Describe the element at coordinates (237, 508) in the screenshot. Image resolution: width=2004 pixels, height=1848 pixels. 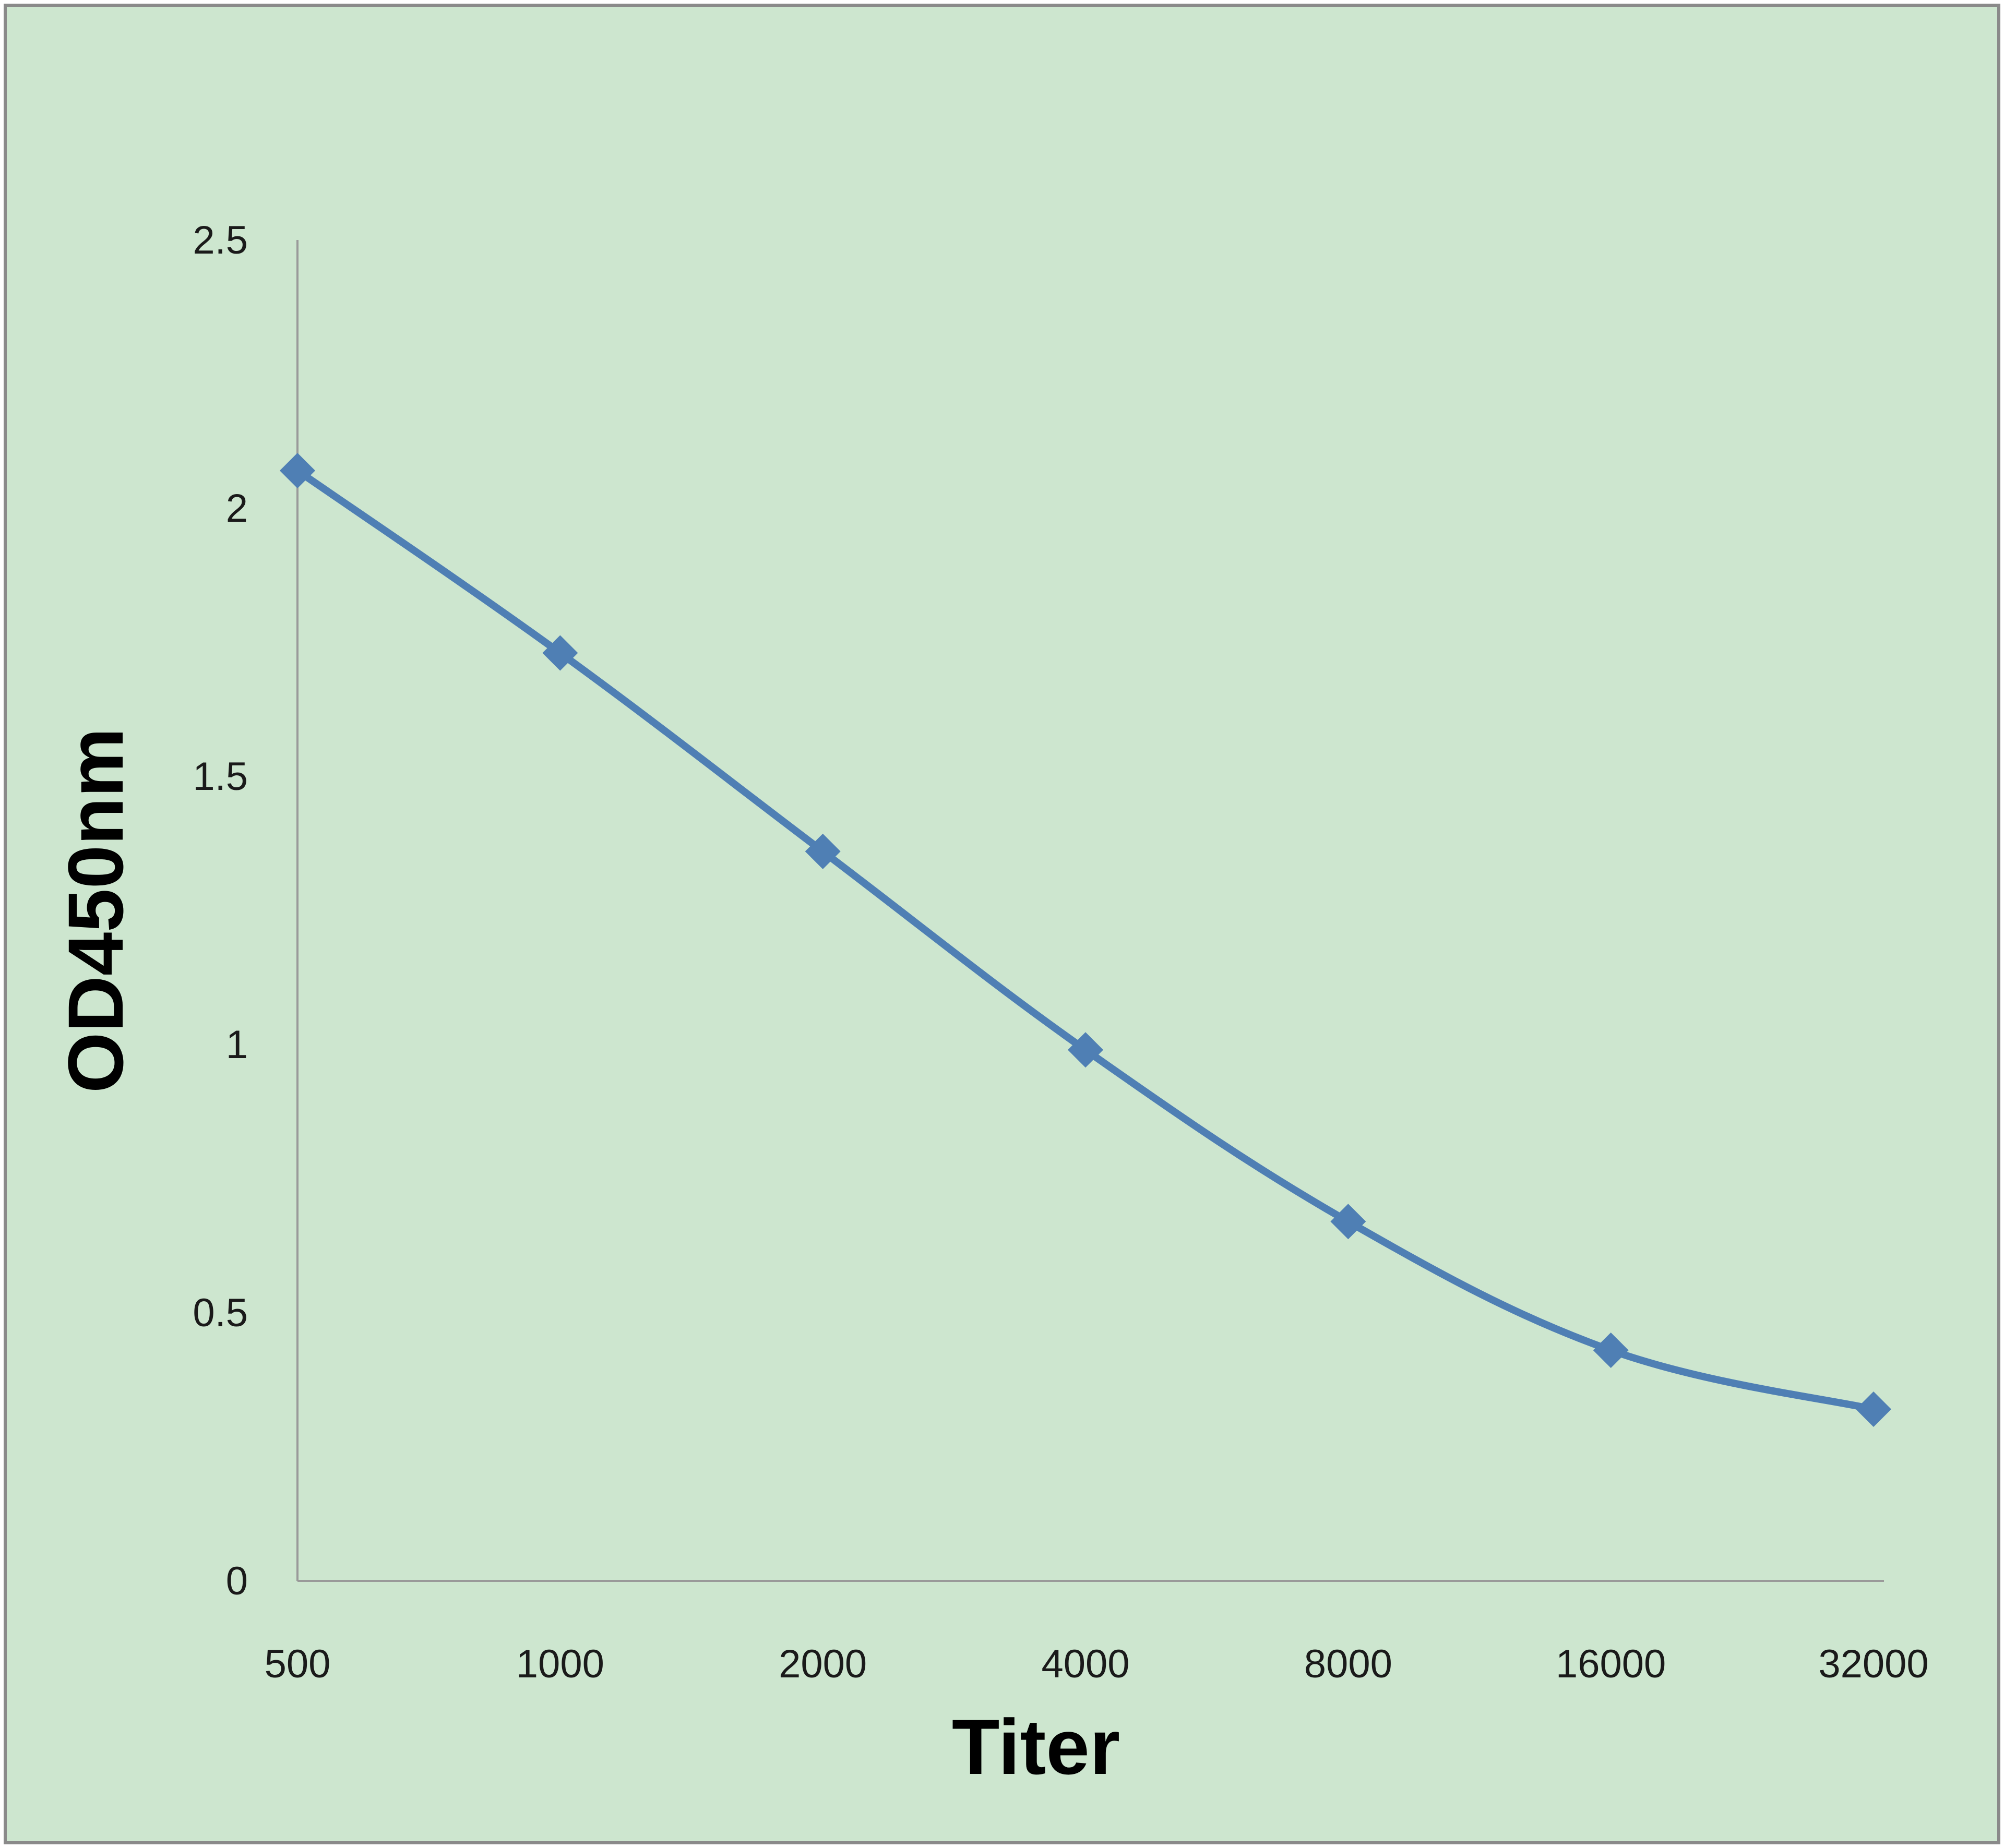
I see `y-tick-label: 2` at that location.